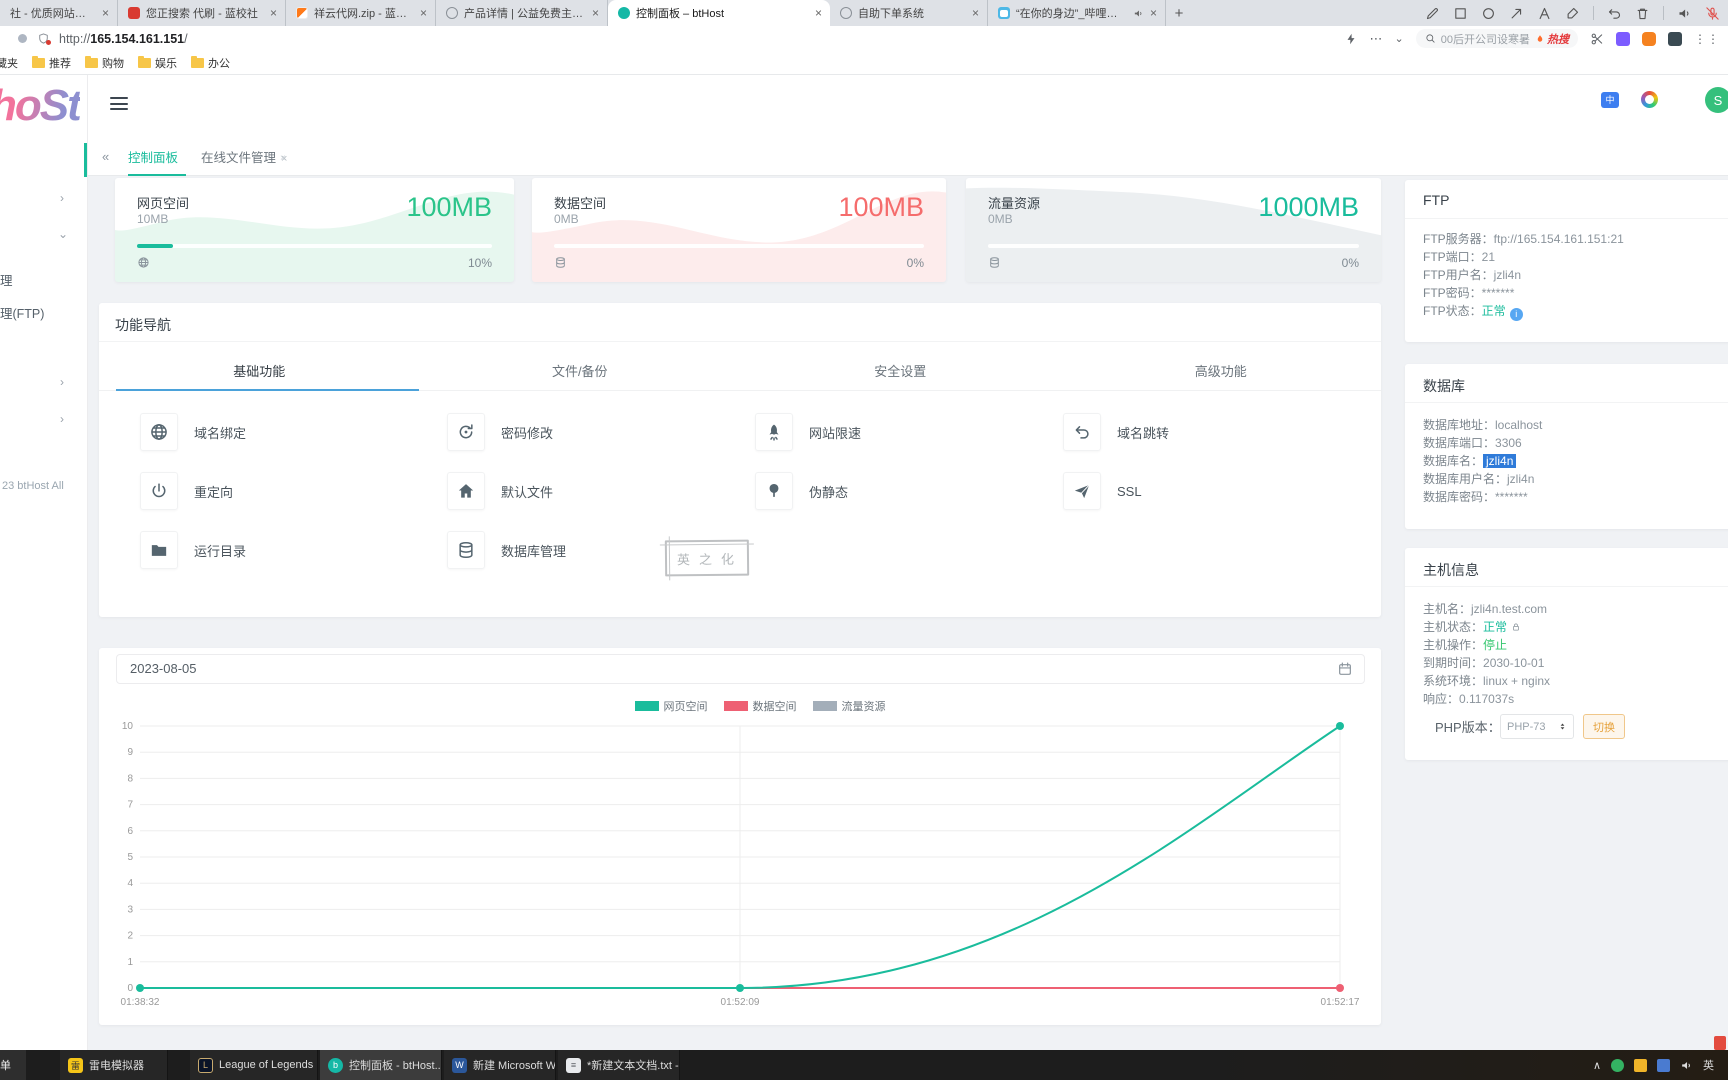  What do you see at coordinates (1465, 479) in the screenshot?
I see `row-label: 数据库用户名：` at bounding box center [1465, 479].